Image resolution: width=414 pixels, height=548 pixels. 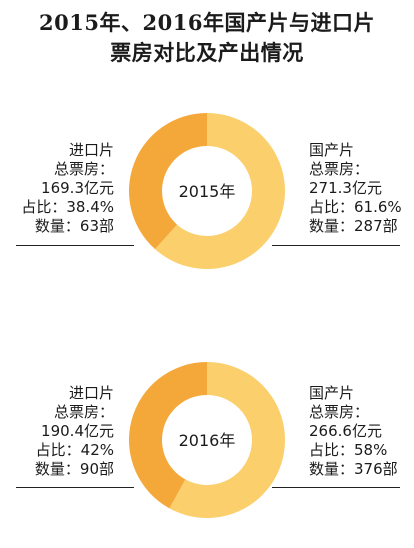 What do you see at coordinates (339, 169) in the screenshot?
I see `label-2015-domestic-box-office-title: 总票房：` at bounding box center [339, 169].